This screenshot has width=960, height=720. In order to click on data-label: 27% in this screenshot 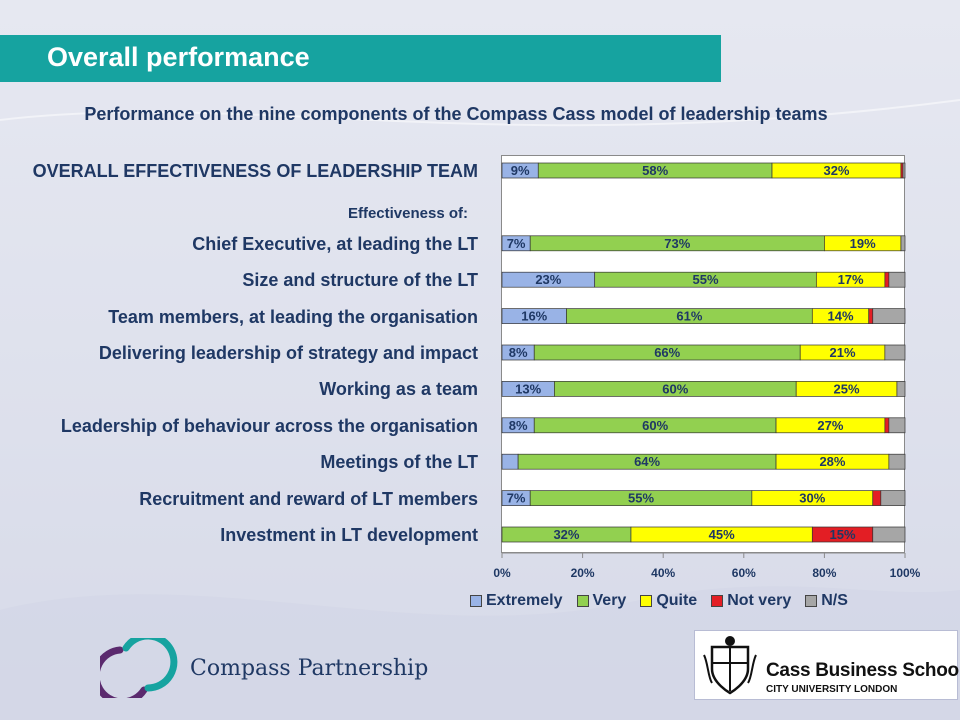, I will do `click(830, 425)`.